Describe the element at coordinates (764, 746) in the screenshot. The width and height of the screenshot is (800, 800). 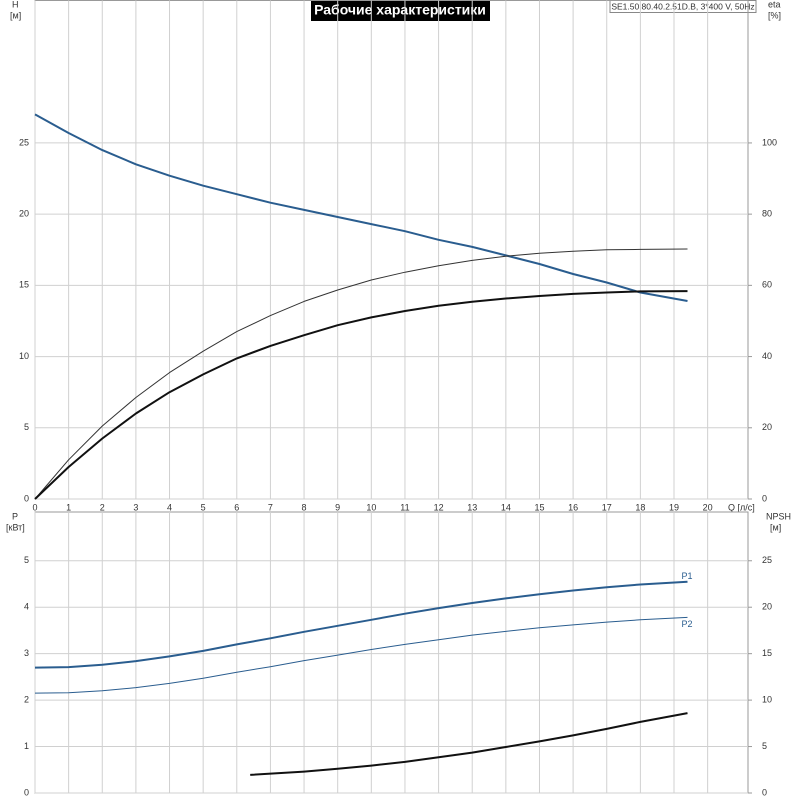
I see `y2-tick-label: 5` at that location.